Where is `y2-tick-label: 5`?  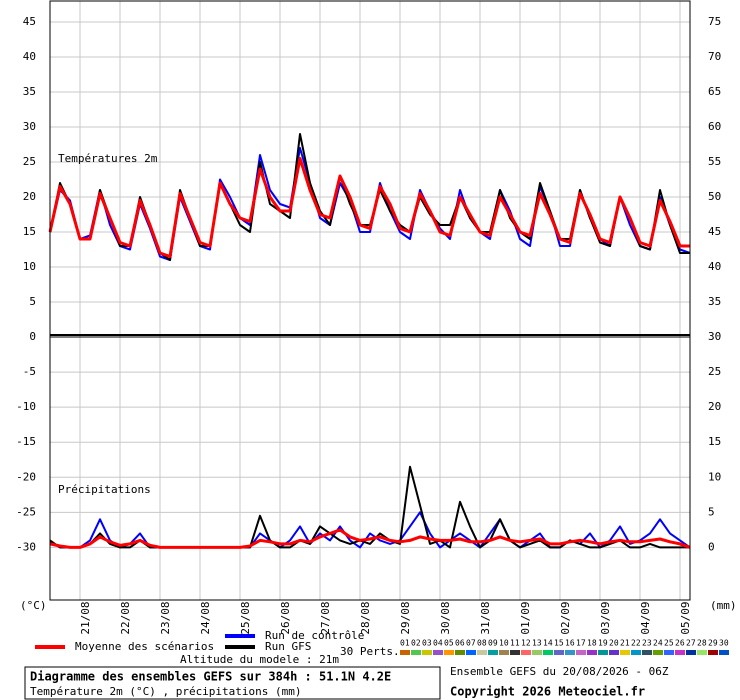 y2-tick-label: 5 is located at coordinates (711, 511).